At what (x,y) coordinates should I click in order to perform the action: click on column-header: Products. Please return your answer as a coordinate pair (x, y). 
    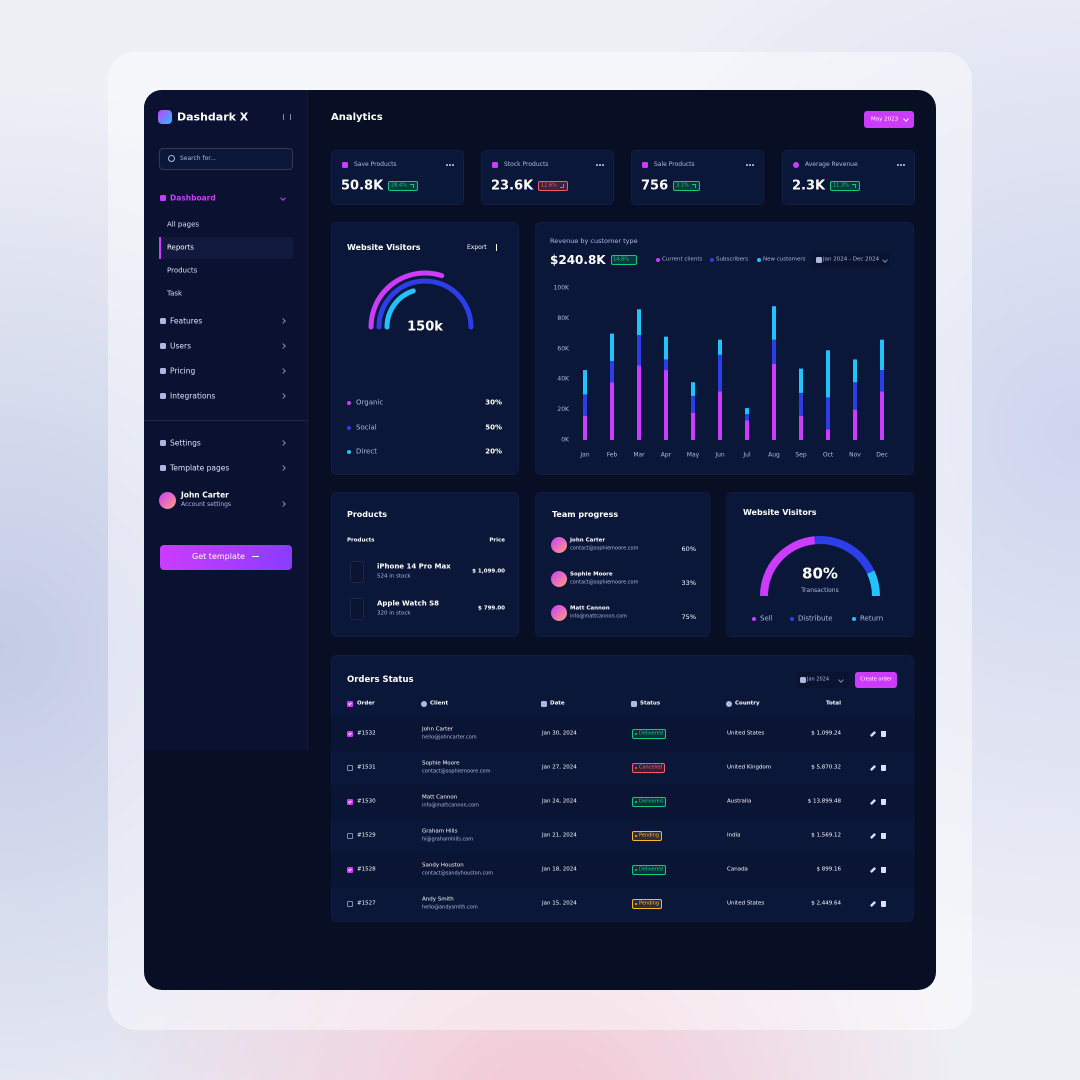
    Looking at the image, I should click on (361, 540).